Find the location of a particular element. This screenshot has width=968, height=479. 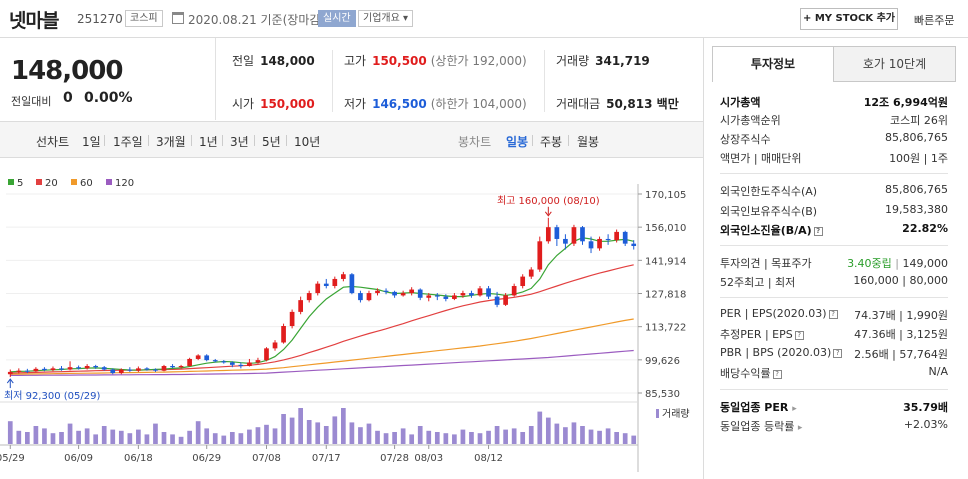

legend-swatch is located at coordinates (39, 182).